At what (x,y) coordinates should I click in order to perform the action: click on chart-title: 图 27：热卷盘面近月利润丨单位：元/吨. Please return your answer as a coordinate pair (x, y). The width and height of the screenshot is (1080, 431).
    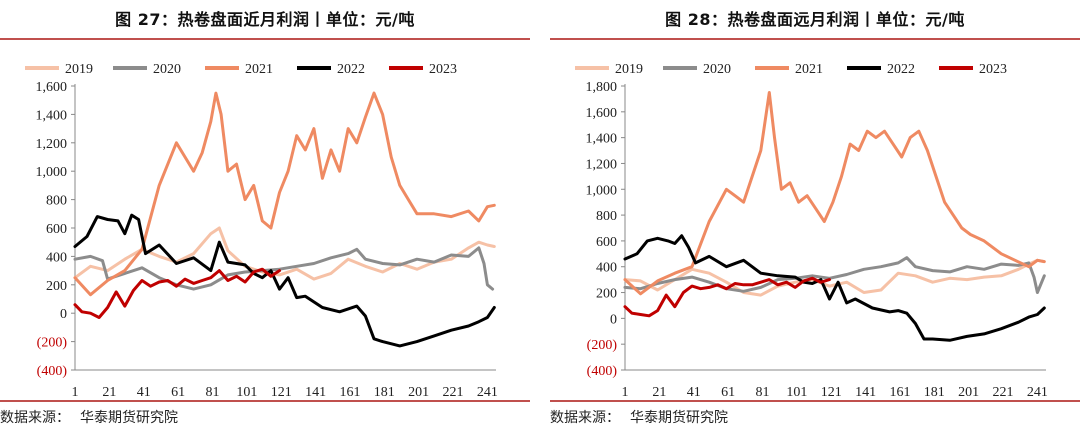
    Looking at the image, I should click on (265, 19).